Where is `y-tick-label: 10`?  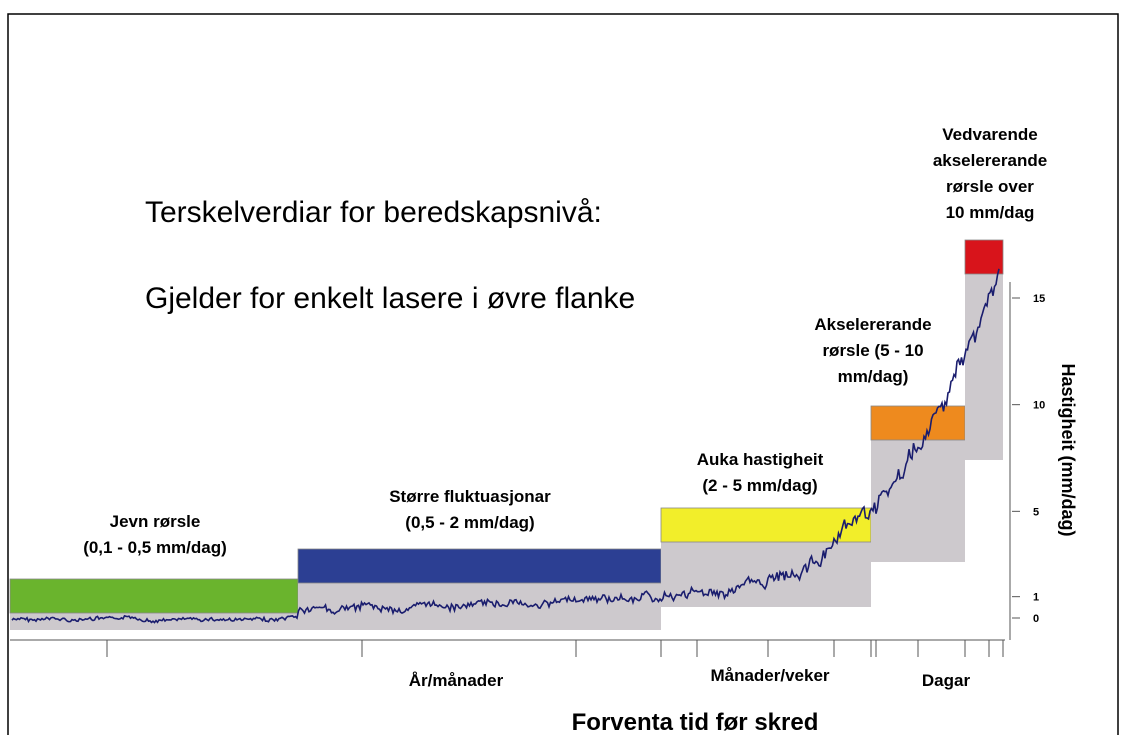 y-tick-label: 10 is located at coordinates (1039, 406).